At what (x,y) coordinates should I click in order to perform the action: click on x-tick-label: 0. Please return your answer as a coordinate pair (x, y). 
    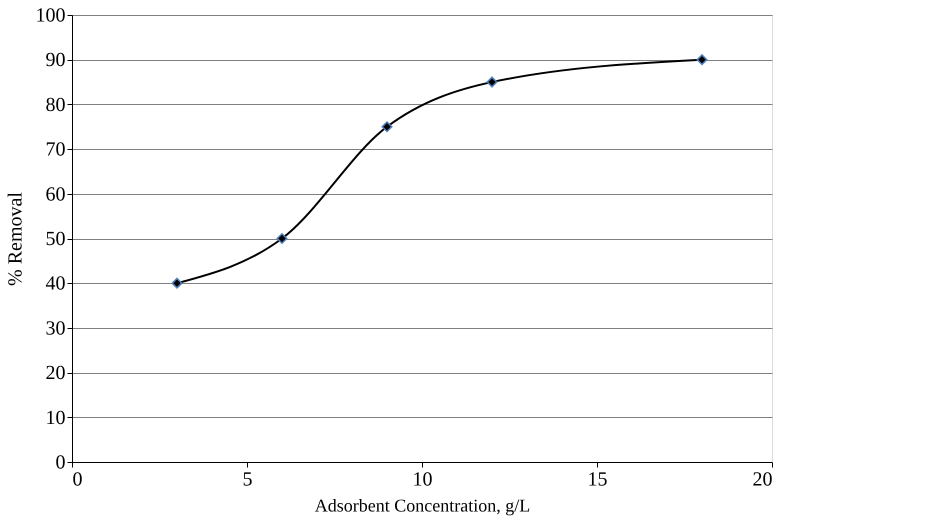
    Looking at the image, I should click on (77, 479).